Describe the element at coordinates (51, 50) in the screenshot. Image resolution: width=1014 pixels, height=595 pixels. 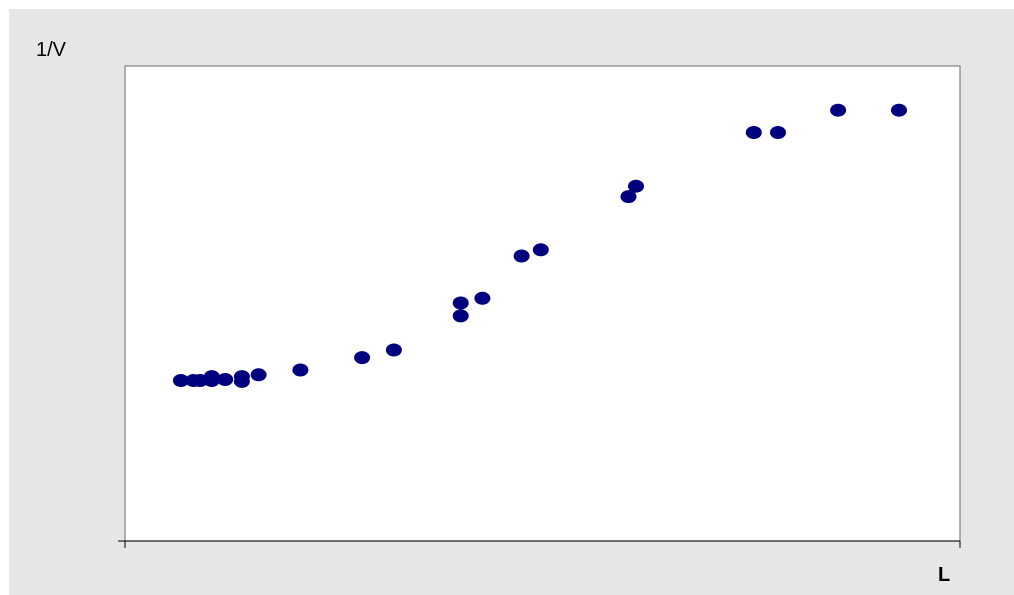
I see `y-axis-label: 1/V` at that location.